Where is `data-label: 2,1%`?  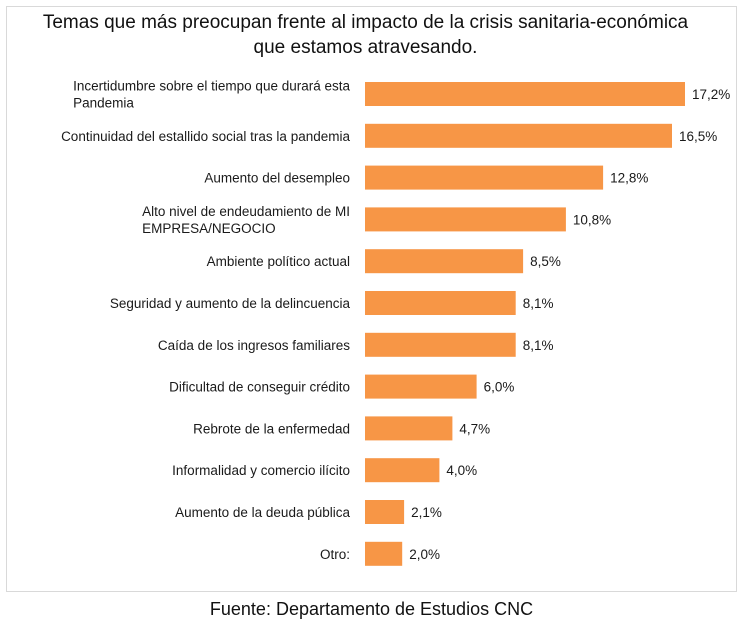
data-label: 2,1% is located at coordinates (426, 512).